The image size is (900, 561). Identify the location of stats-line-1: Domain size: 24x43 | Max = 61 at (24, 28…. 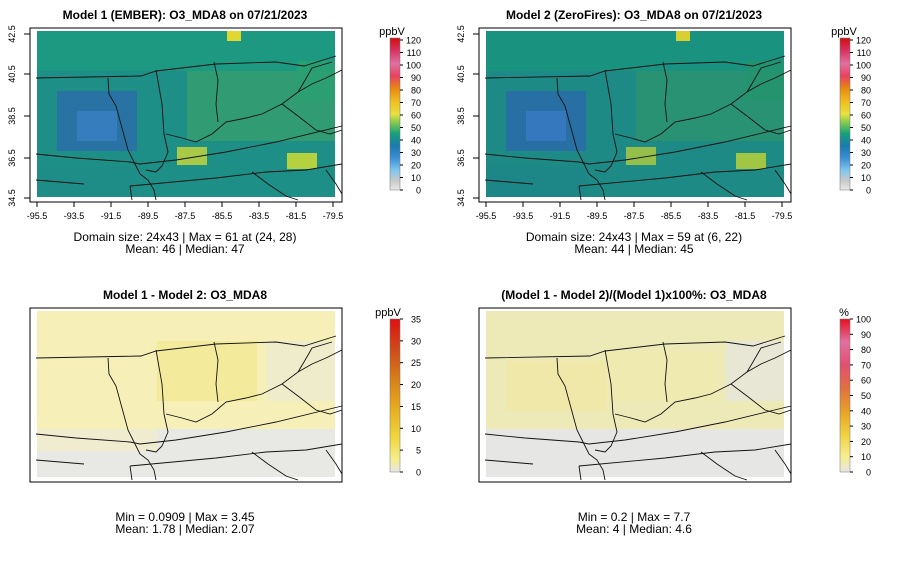
(185, 237).